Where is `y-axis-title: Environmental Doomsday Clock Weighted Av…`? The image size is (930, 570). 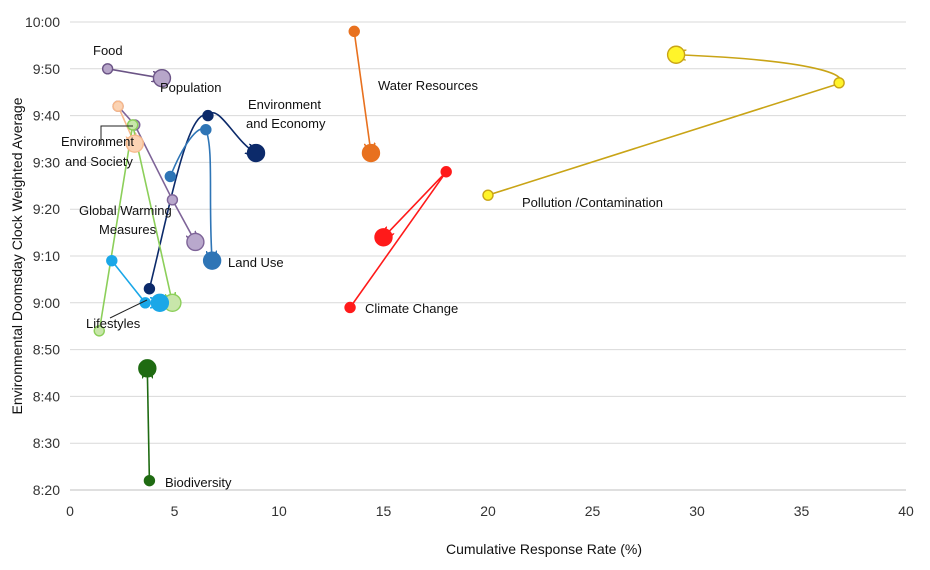 y-axis-title: Environmental Doomsday Clock Weighted Av… is located at coordinates (17, 255).